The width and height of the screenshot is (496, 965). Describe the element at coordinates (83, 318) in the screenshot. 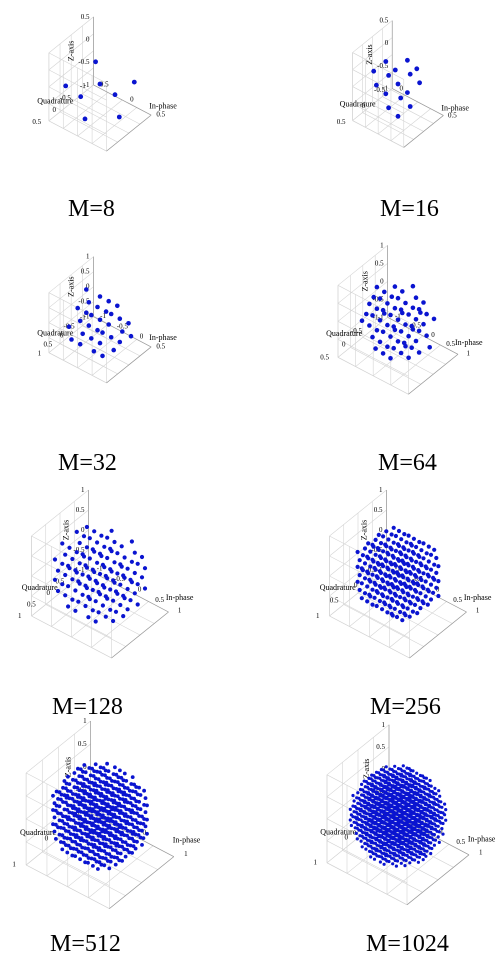

I see `y-tick-label: -1` at that location.